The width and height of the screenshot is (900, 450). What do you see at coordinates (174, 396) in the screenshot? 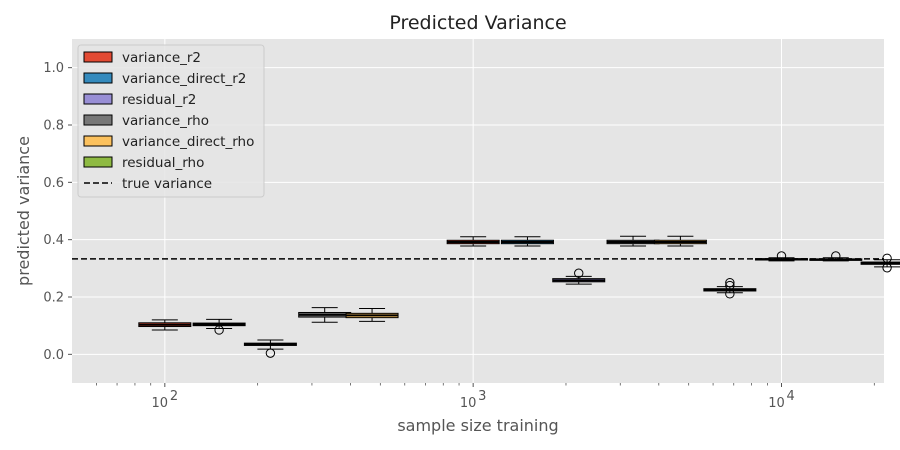
I see `x-tick-exponent: 2` at bounding box center [174, 396].